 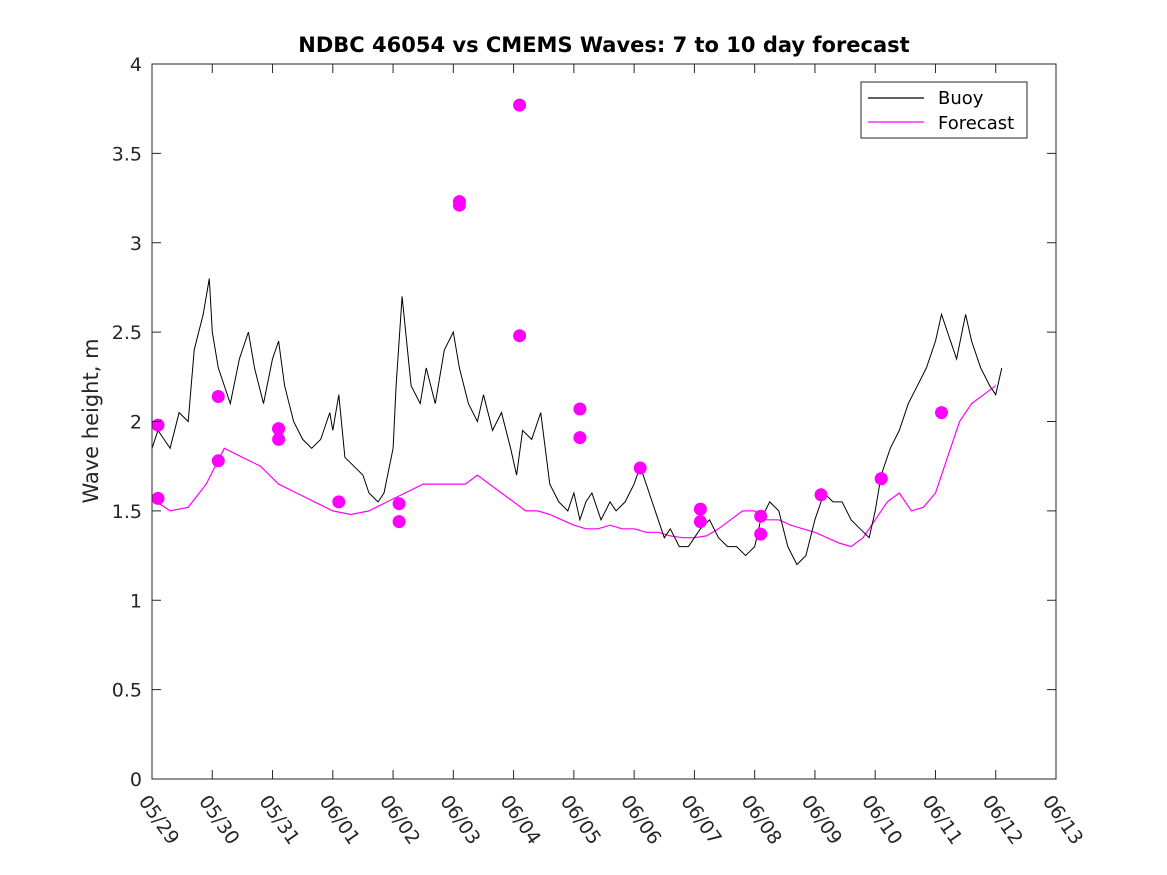 I want to click on forecast-series-line, so click(x=574, y=466).